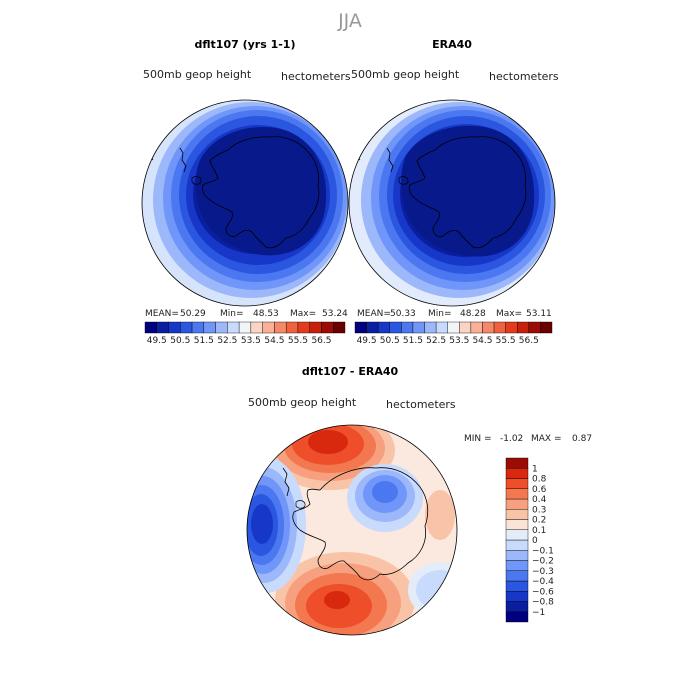  I want to click on min-value: -1.02, so click(511, 439).